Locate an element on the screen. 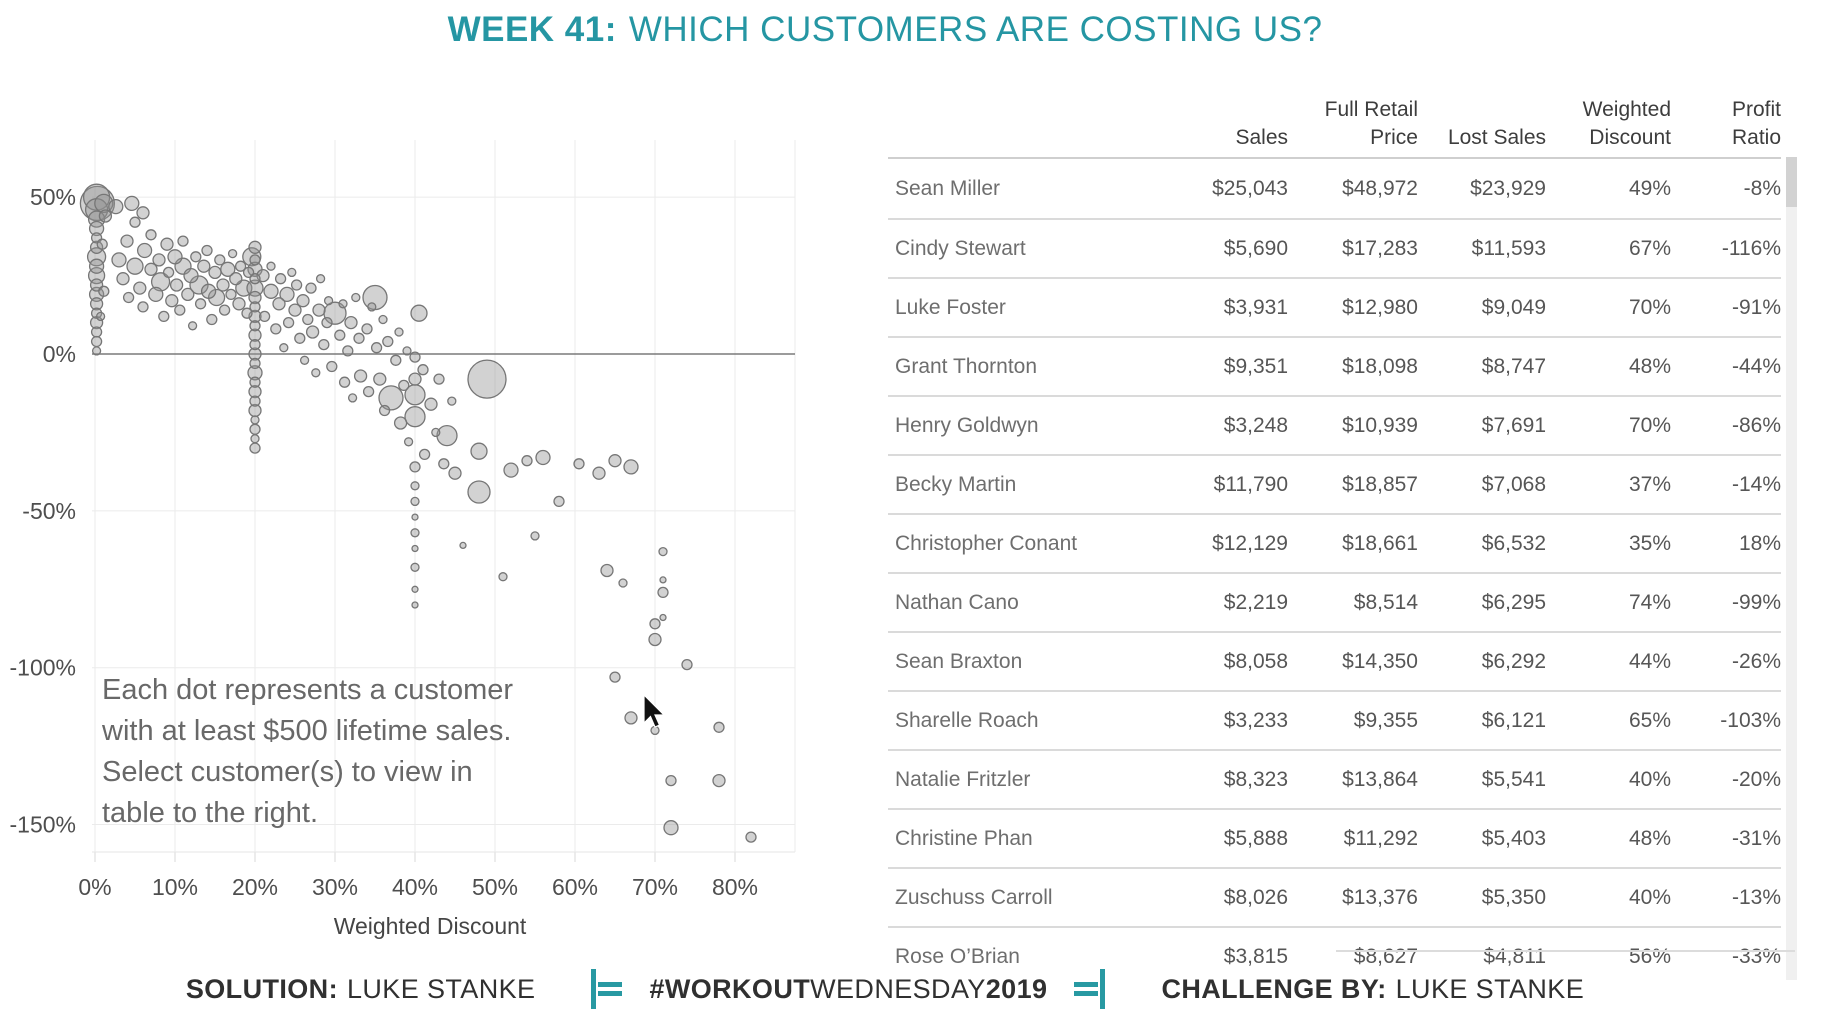 The image size is (1823, 1016). header-weighted-discount: Weighted Discount is located at coordinates (1626, 123).